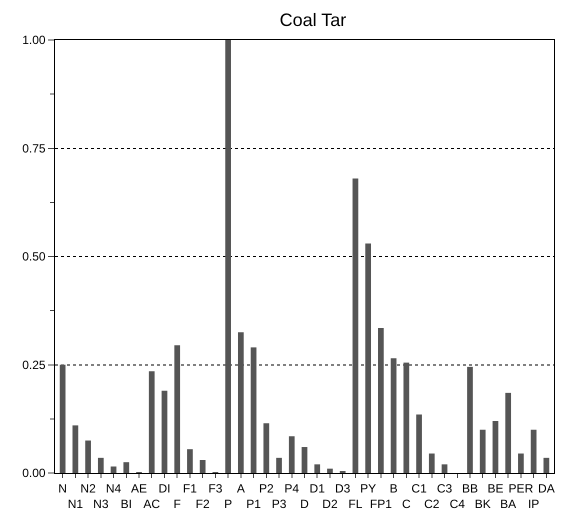 Image resolution: width=569 pixels, height=531 pixels. I want to click on x-tick-label: F3, so click(215, 488).